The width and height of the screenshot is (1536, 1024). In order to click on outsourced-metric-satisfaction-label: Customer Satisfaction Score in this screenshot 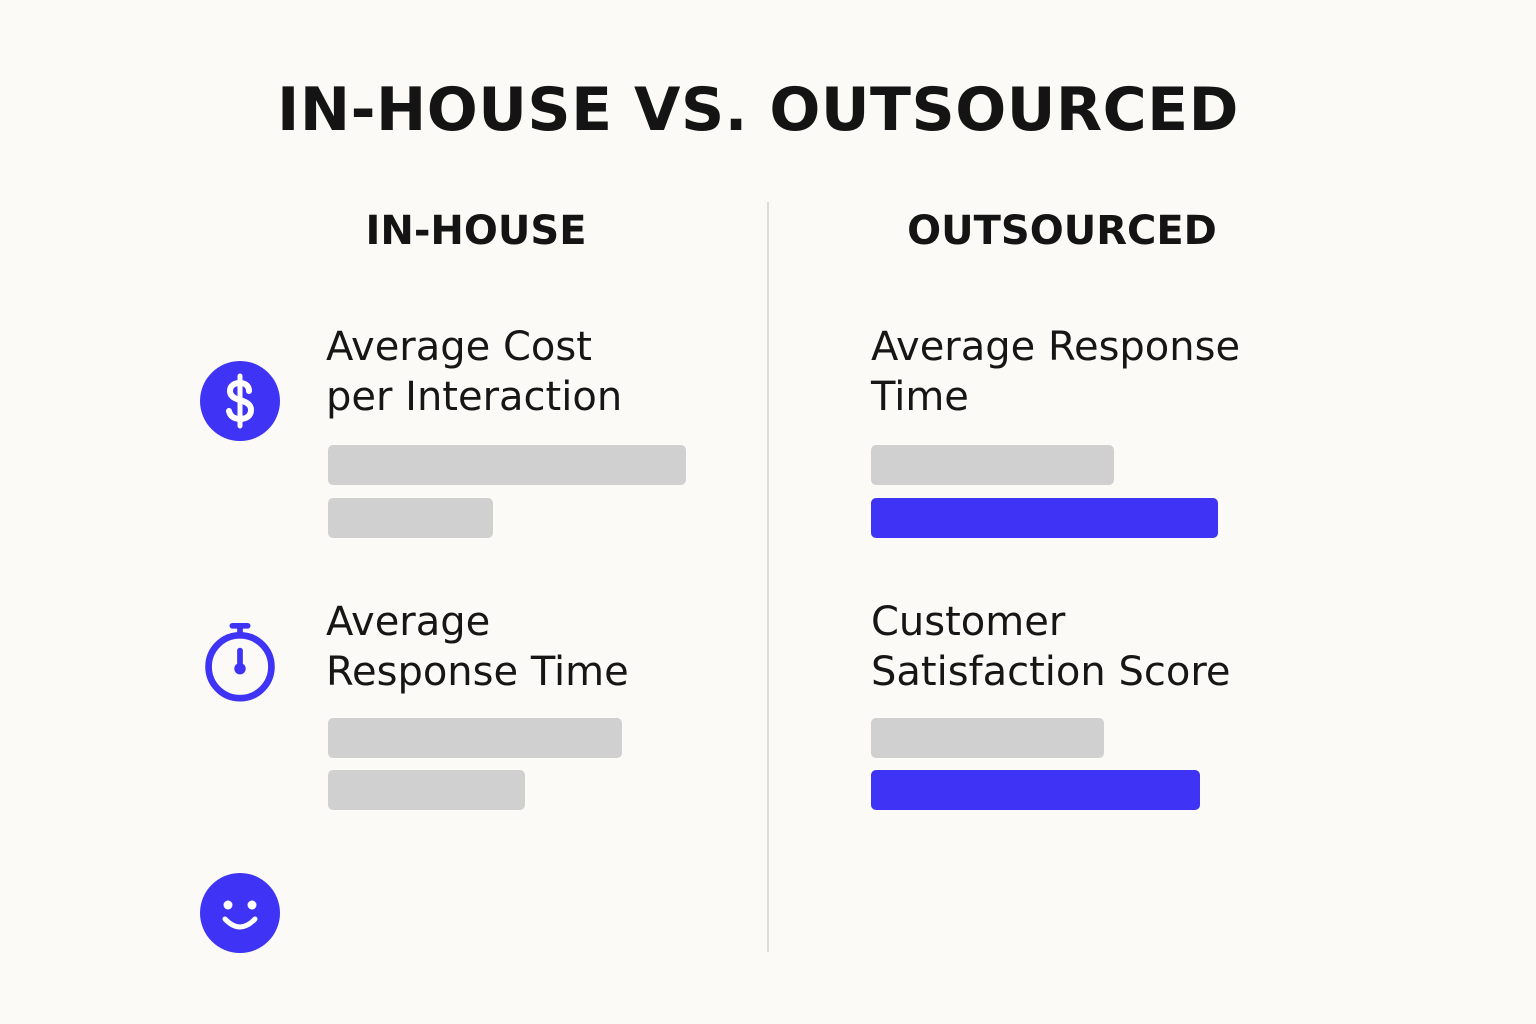, I will do `click(1051, 647)`.